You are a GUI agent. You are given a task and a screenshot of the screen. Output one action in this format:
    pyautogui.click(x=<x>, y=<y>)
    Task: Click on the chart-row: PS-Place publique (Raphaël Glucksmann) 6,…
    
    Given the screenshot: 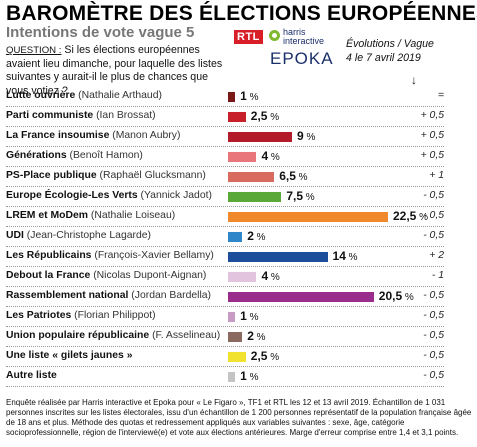 What is the action you would take?
    pyautogui.click(x=225, y=177)
    